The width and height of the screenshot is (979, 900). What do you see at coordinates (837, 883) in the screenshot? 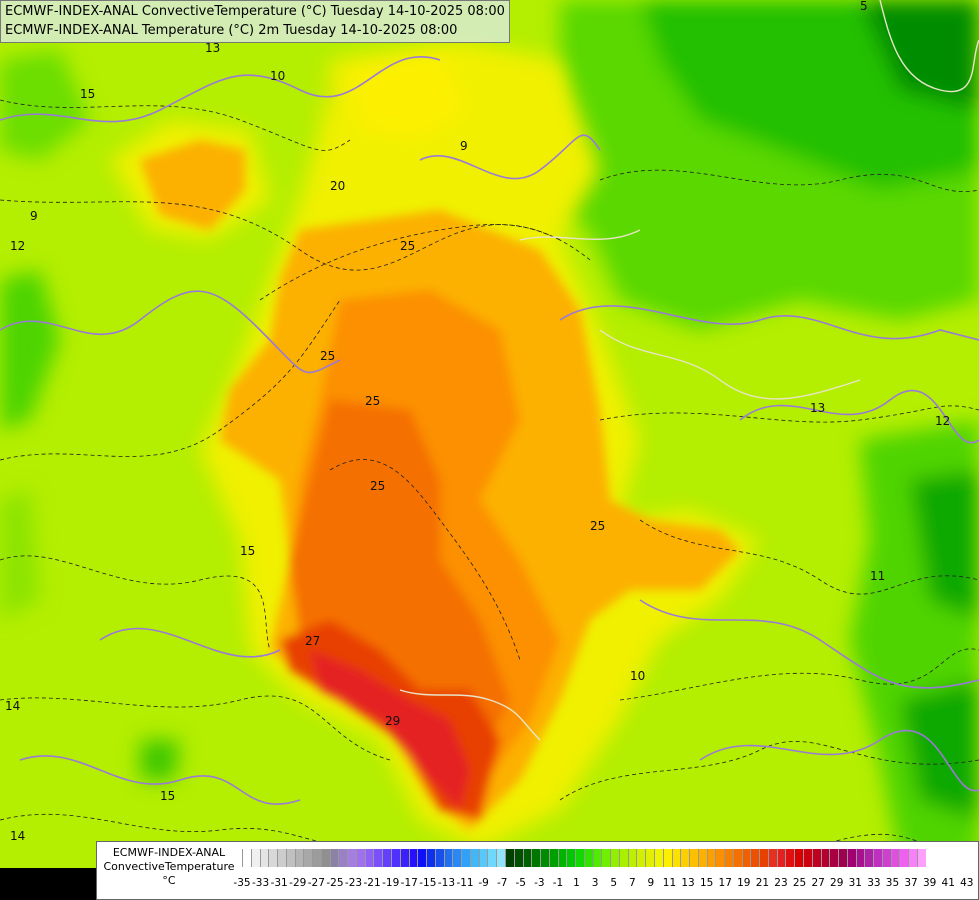
I see `legend-tick-label: 29` at bounding box center [837, 883].